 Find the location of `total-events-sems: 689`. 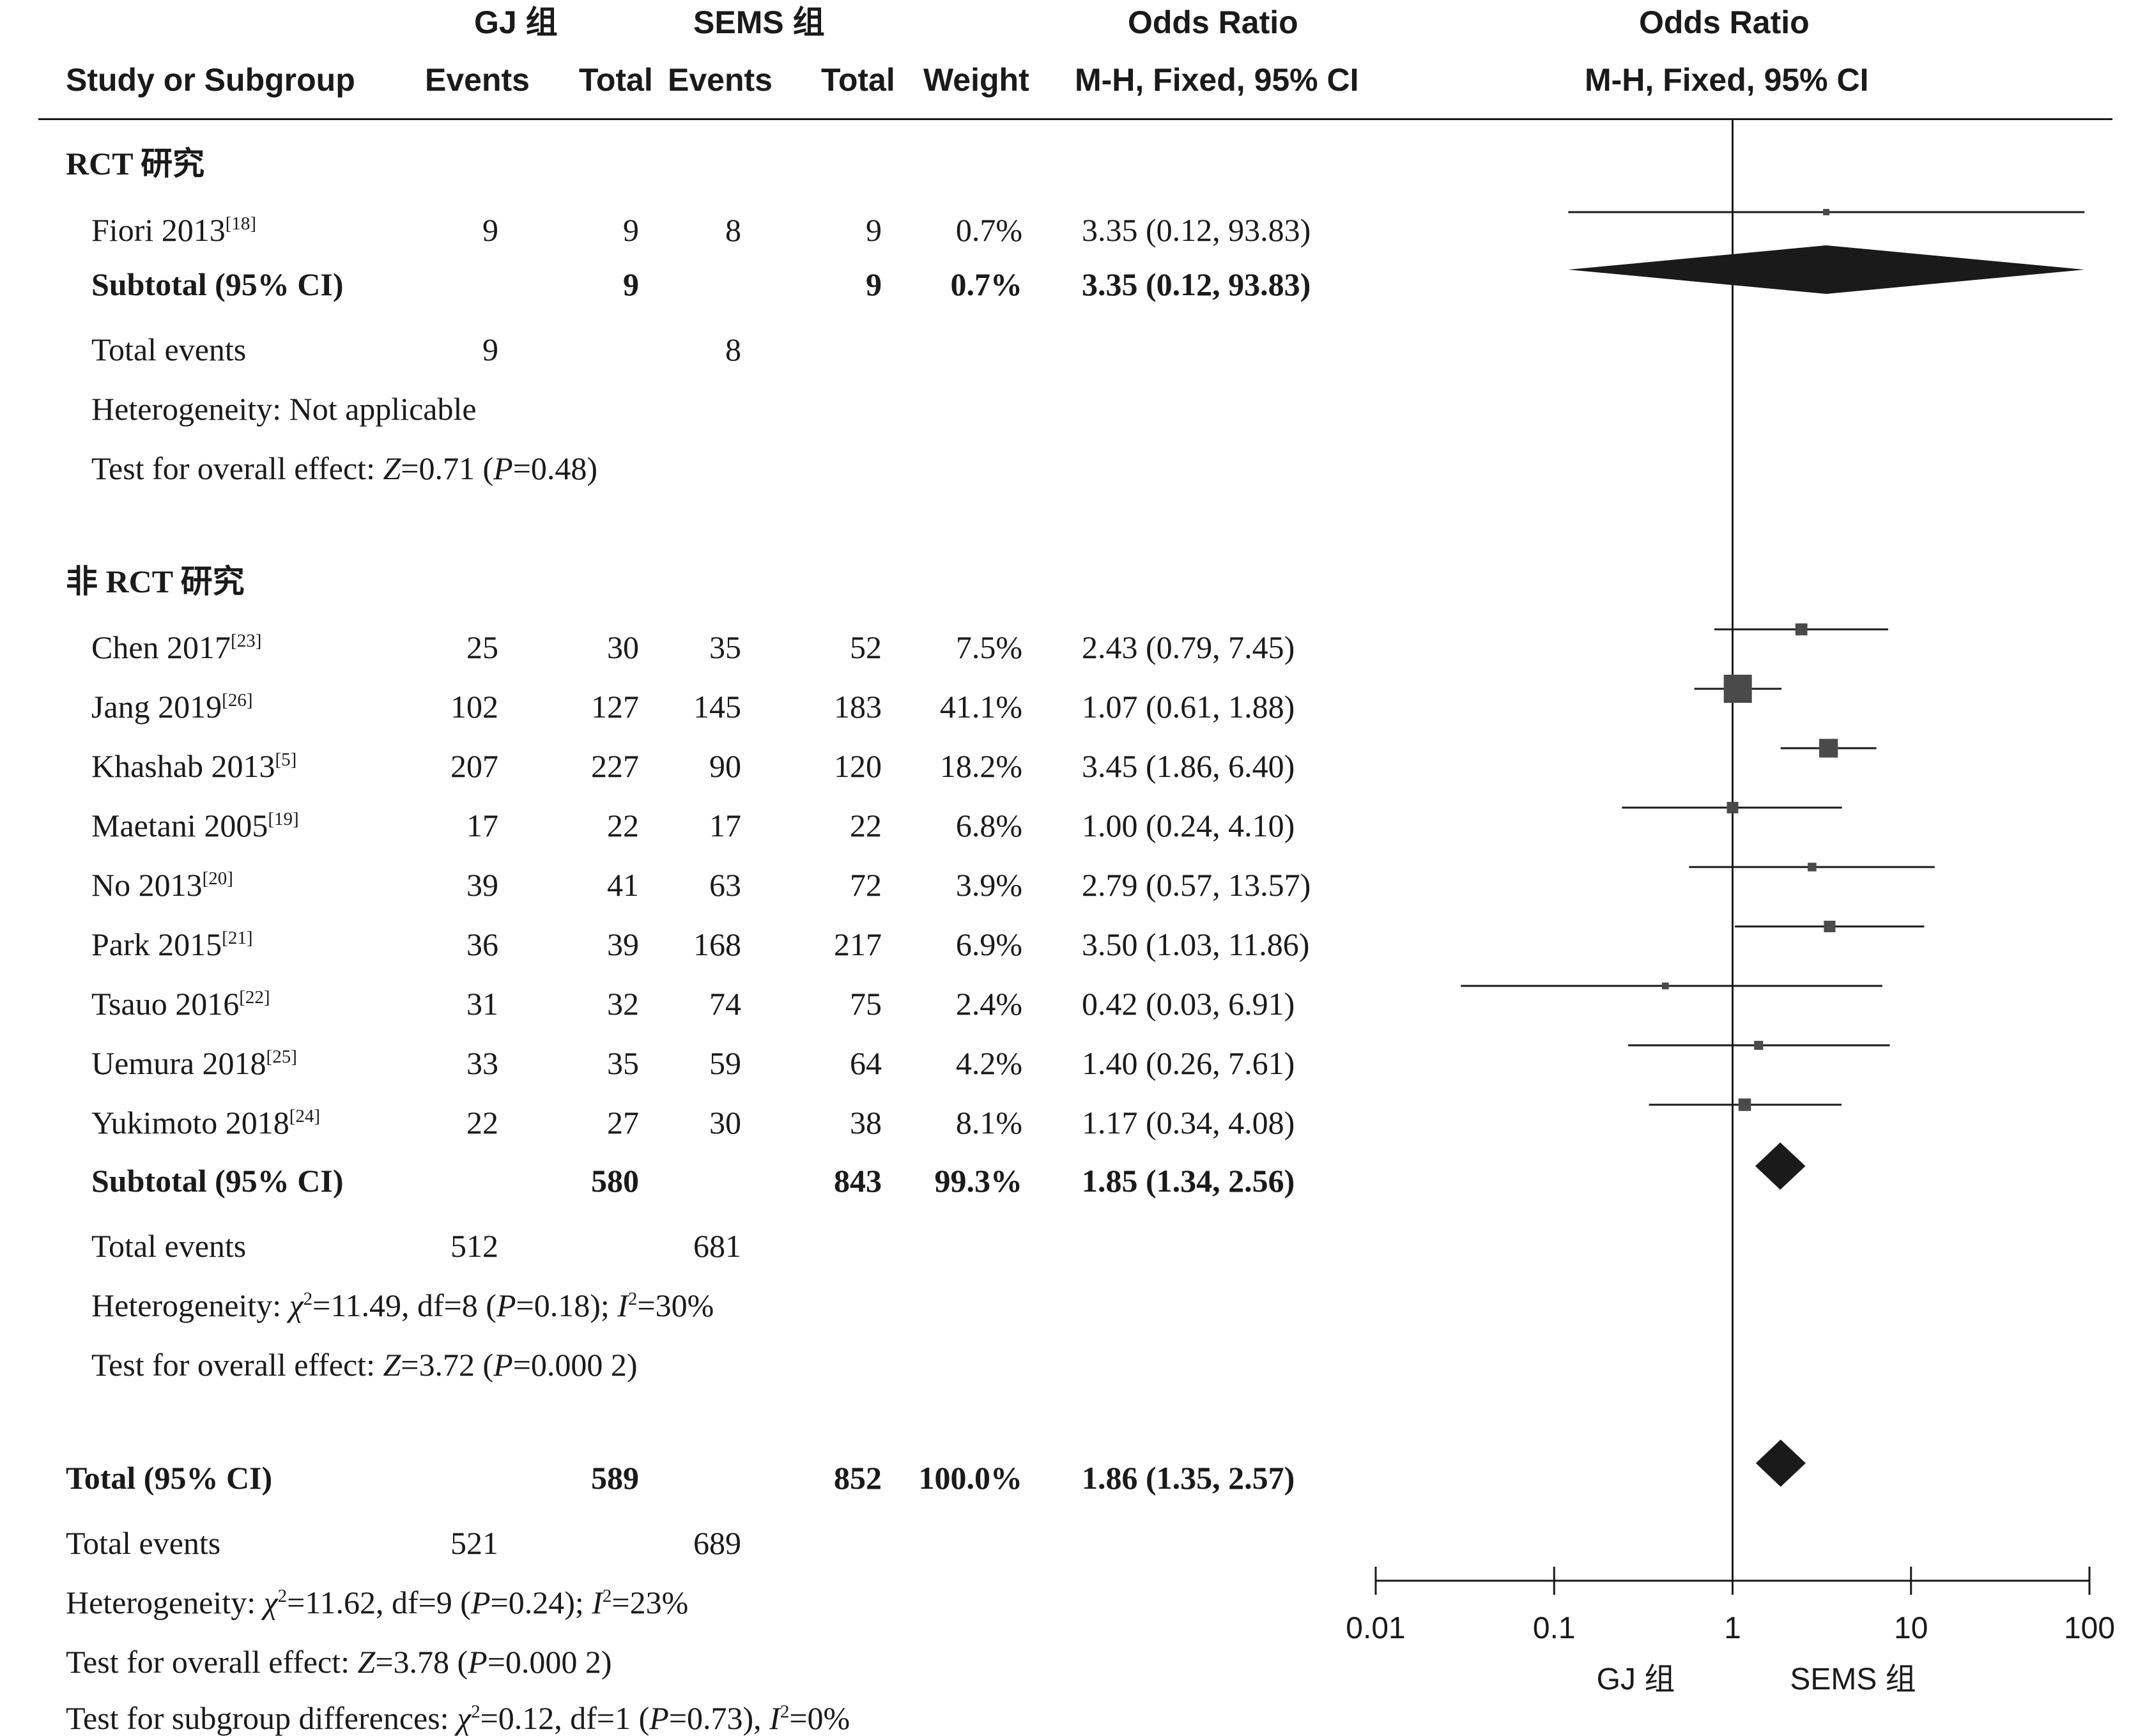

total-events-sems: 689 is located at coordinates (717, 1543).